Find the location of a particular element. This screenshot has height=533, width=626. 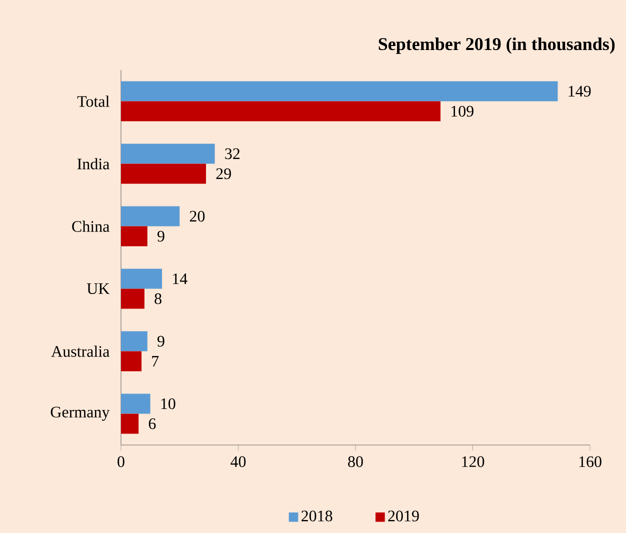

data-label: 20 is located at coordinates (197, 216).